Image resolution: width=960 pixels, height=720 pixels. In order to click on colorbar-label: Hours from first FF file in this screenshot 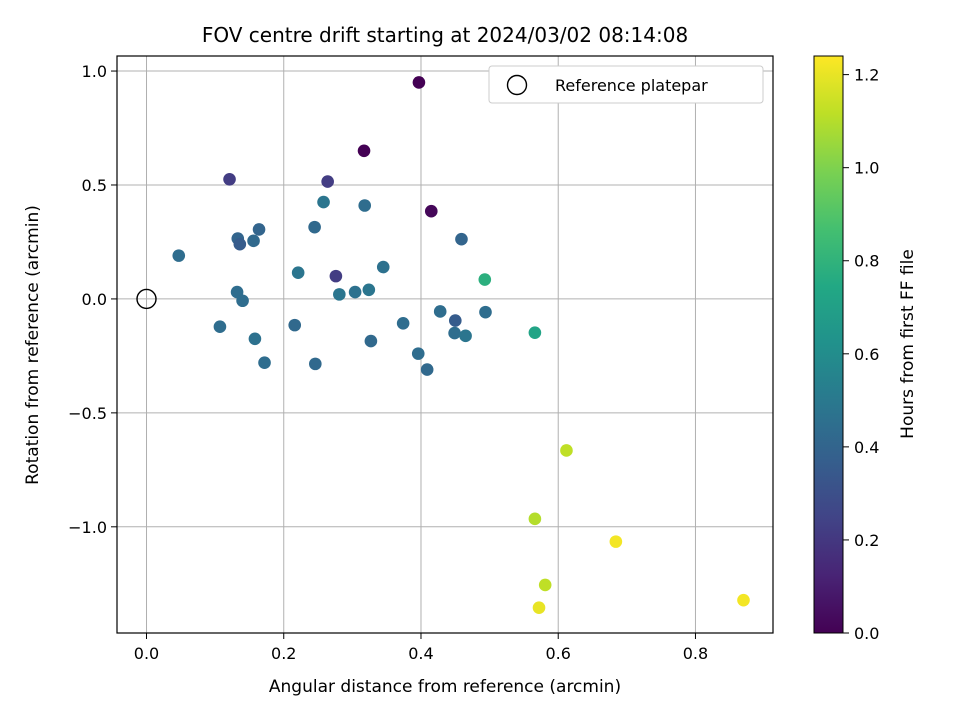, I will do `click(908, 344)`.